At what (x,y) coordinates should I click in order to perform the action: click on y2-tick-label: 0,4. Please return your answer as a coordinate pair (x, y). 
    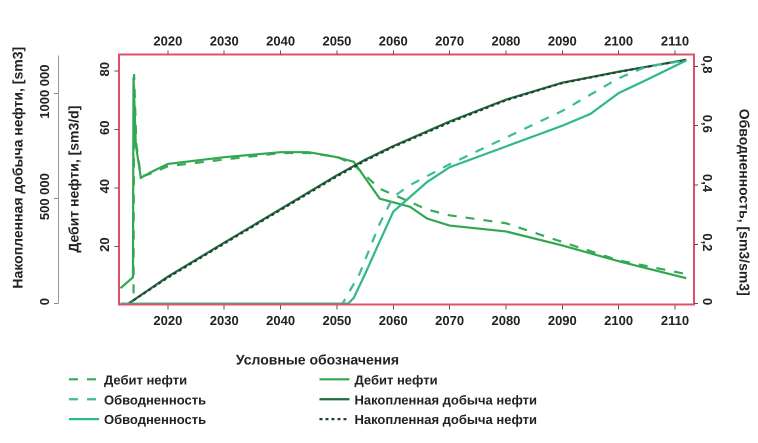
    Looking at the image, I should click on (708, 183).